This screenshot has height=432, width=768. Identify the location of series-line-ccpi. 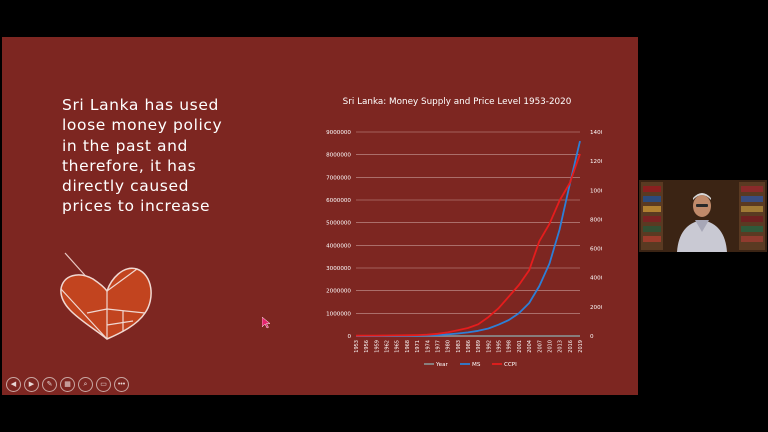
(468, 245).